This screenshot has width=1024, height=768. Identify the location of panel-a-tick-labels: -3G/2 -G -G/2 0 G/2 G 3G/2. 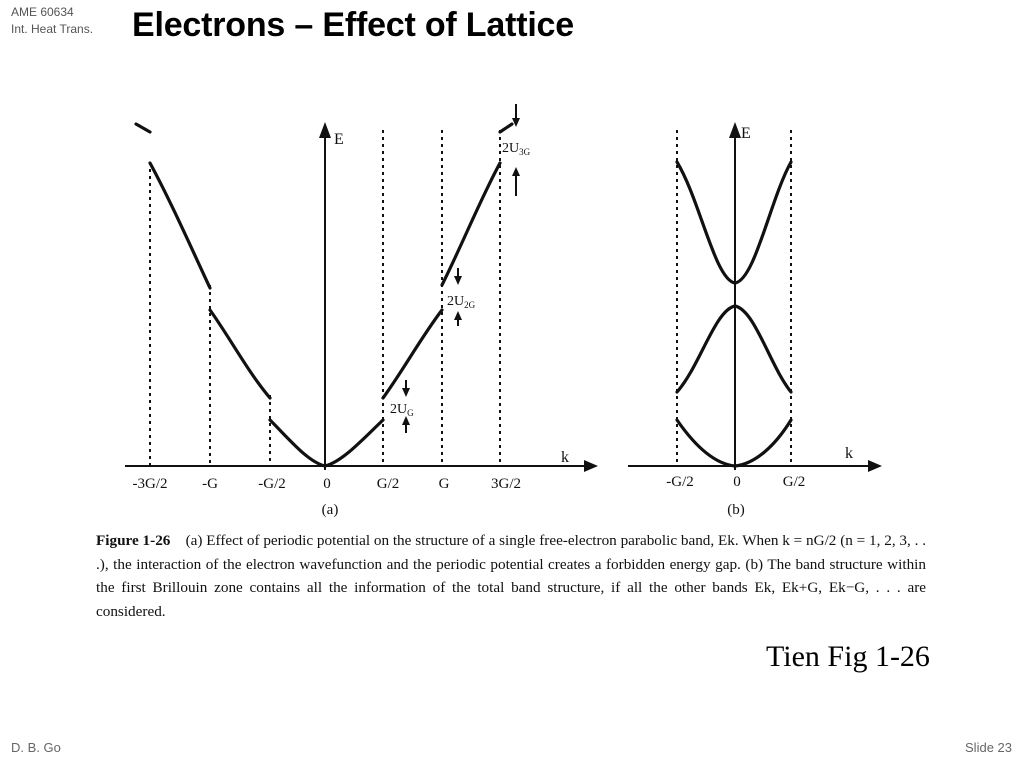
(327, 484).